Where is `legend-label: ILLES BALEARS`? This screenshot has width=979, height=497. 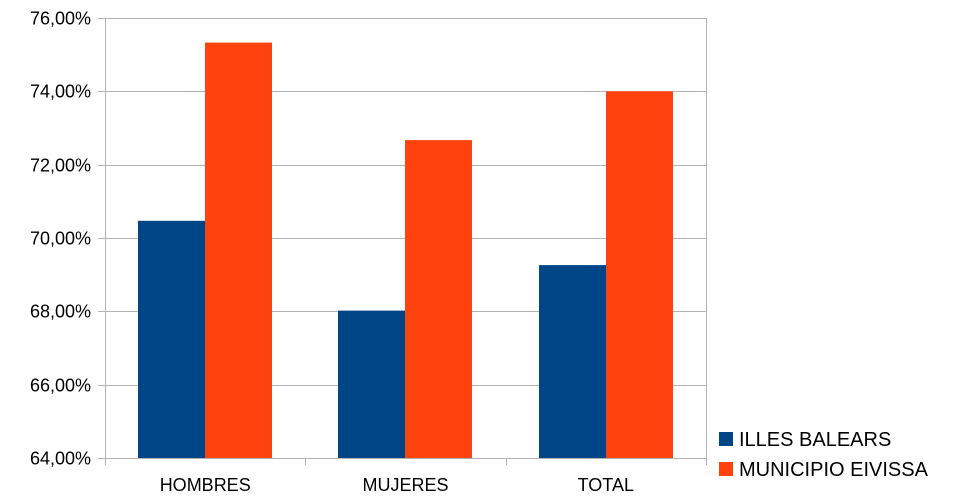
legend-label: ILLES BALEARS is located at coordinates (815, 440).